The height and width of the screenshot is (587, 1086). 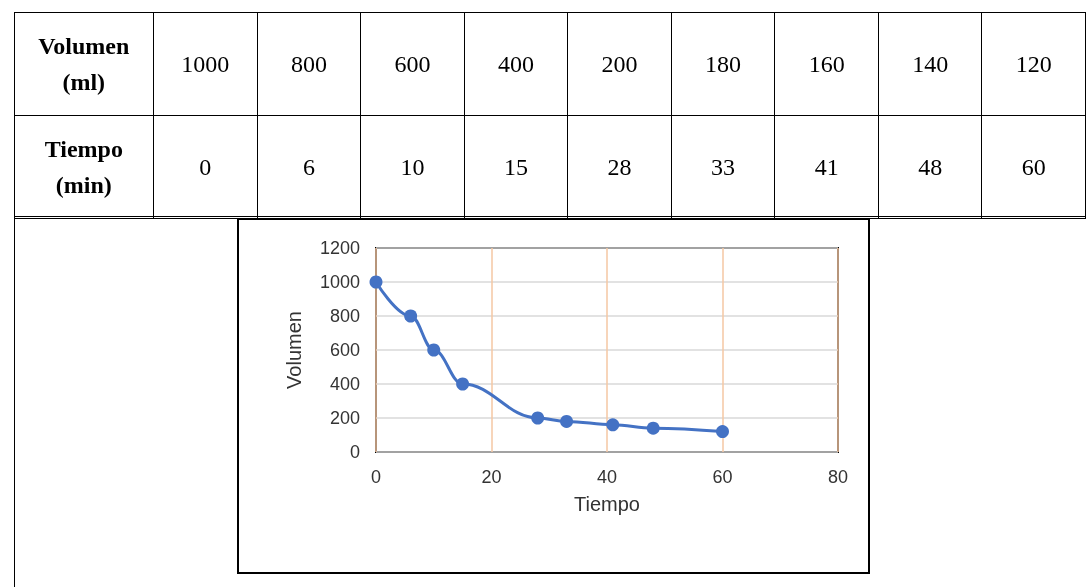 I want to click on y-axis-title: Volumen, so click(x=294, y=350).